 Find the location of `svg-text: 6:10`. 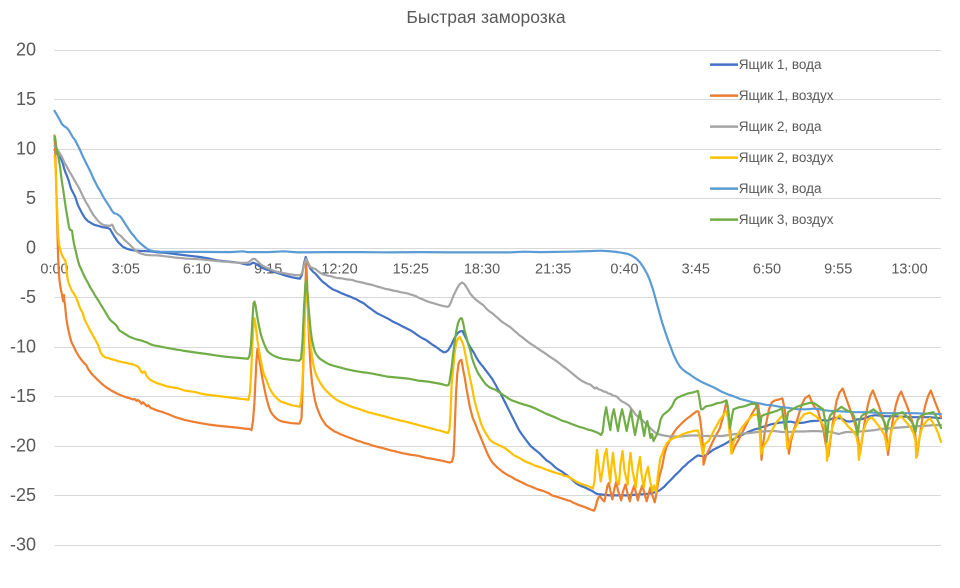

svg-text: 6:10 is located at coordinates (197, 270).